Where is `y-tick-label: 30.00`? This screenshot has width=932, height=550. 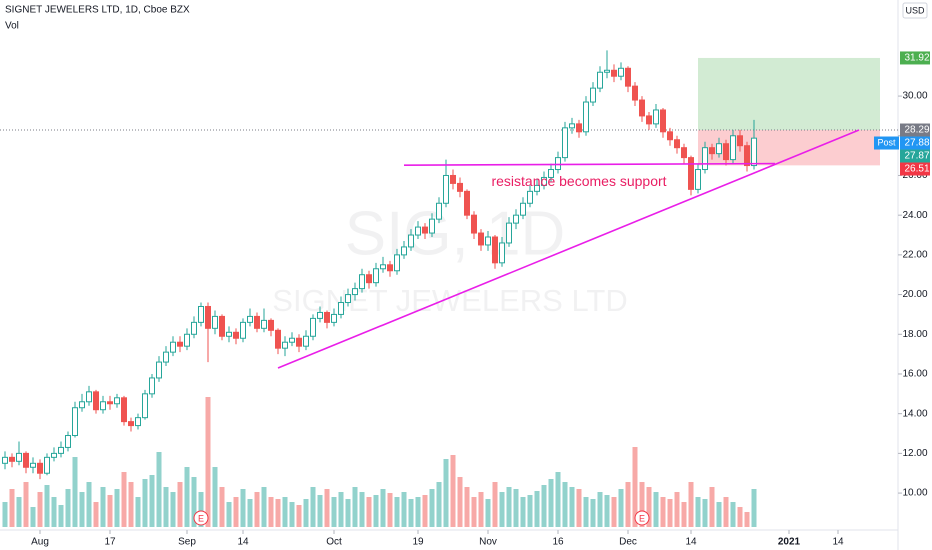
y-tick-label: 30.00 is located at coordinates (914, 96).